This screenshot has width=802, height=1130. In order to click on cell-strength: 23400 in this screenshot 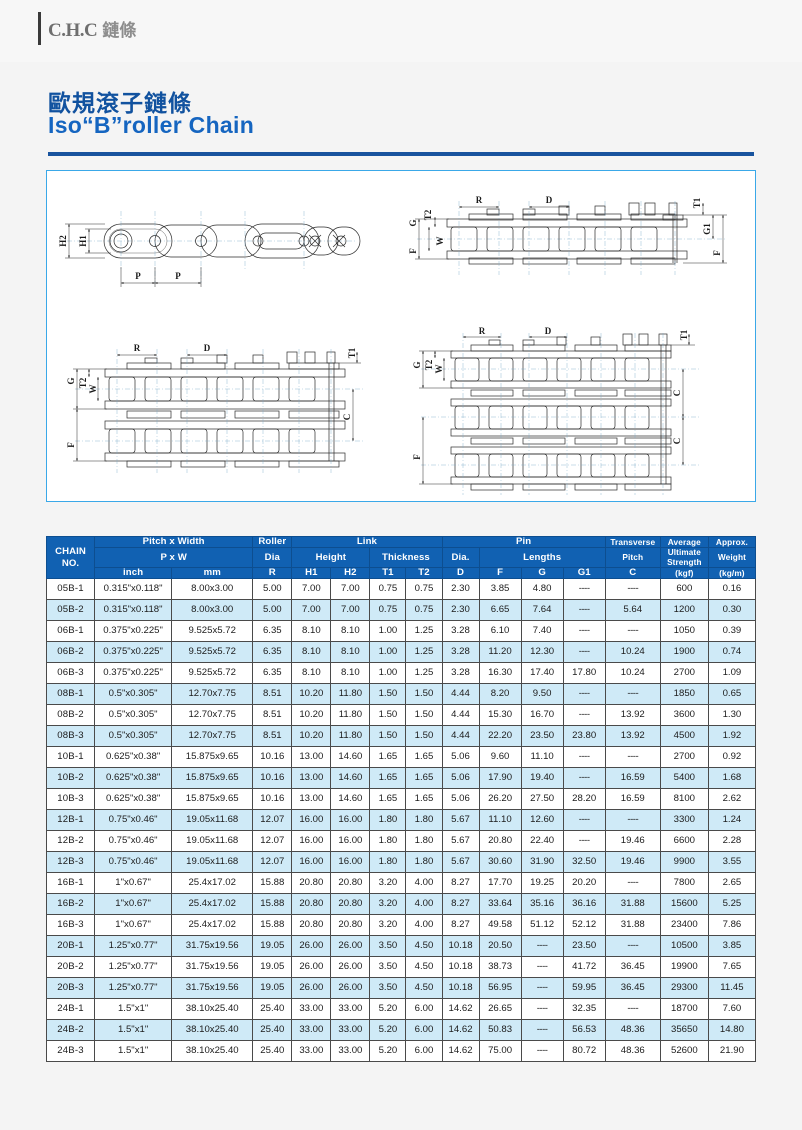, I will do `click(684, 925)`.